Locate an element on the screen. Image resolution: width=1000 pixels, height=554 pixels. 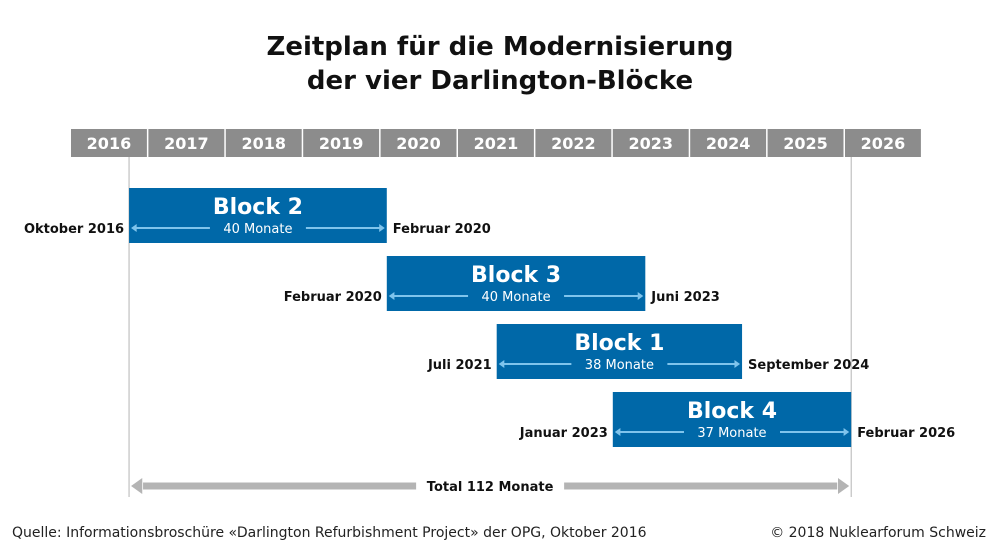
year-label: 2019 is located at coordinates (341, 143).